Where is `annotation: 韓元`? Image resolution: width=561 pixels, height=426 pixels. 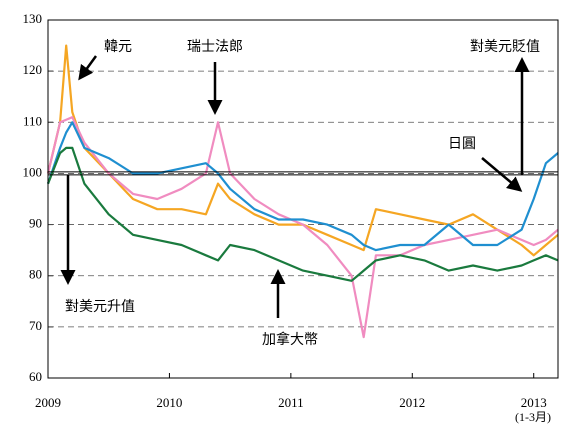
annotation: 韓元 is located at coordinates (118, 47).